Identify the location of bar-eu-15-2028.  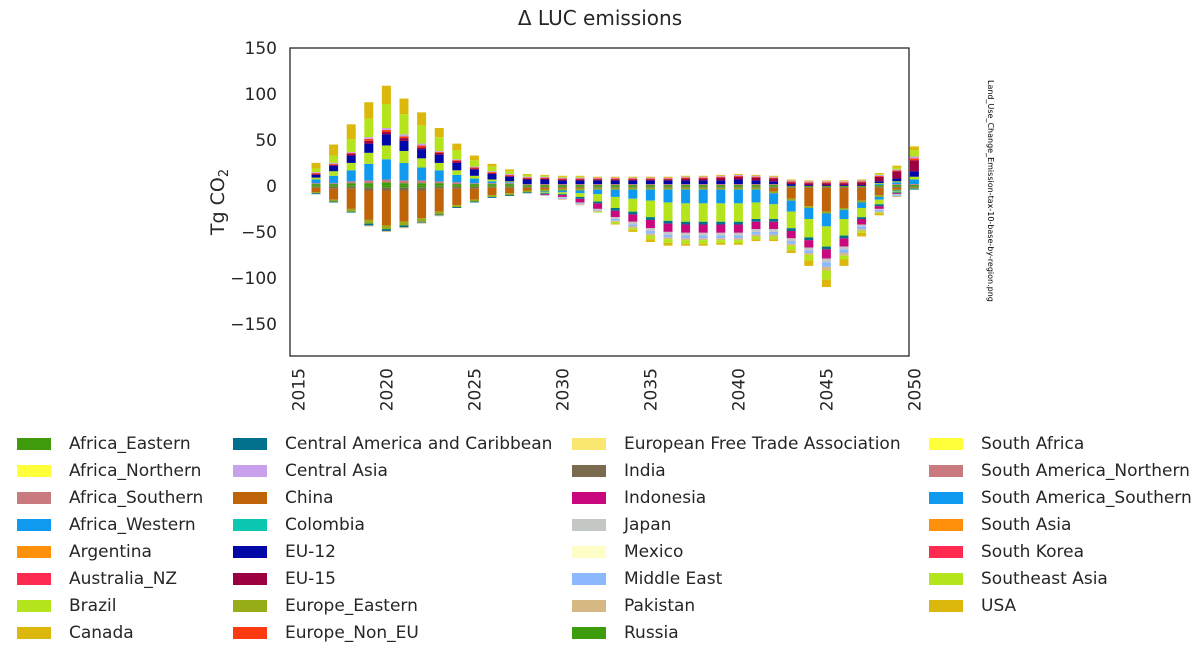
(527, 179).